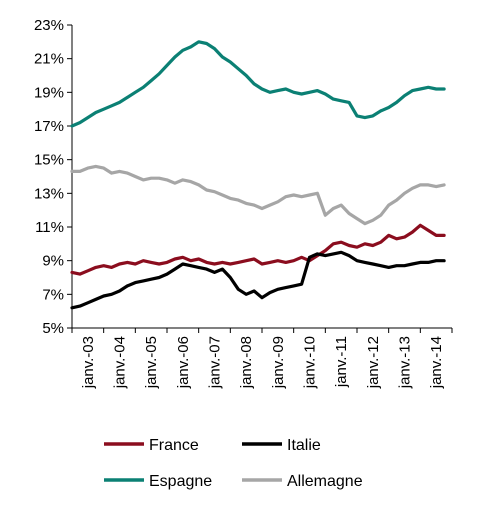  What do you see at coordinates (49, 160) in the screenshot?
I see `y-tick-label: 15%` at bounding box center [49, 160].